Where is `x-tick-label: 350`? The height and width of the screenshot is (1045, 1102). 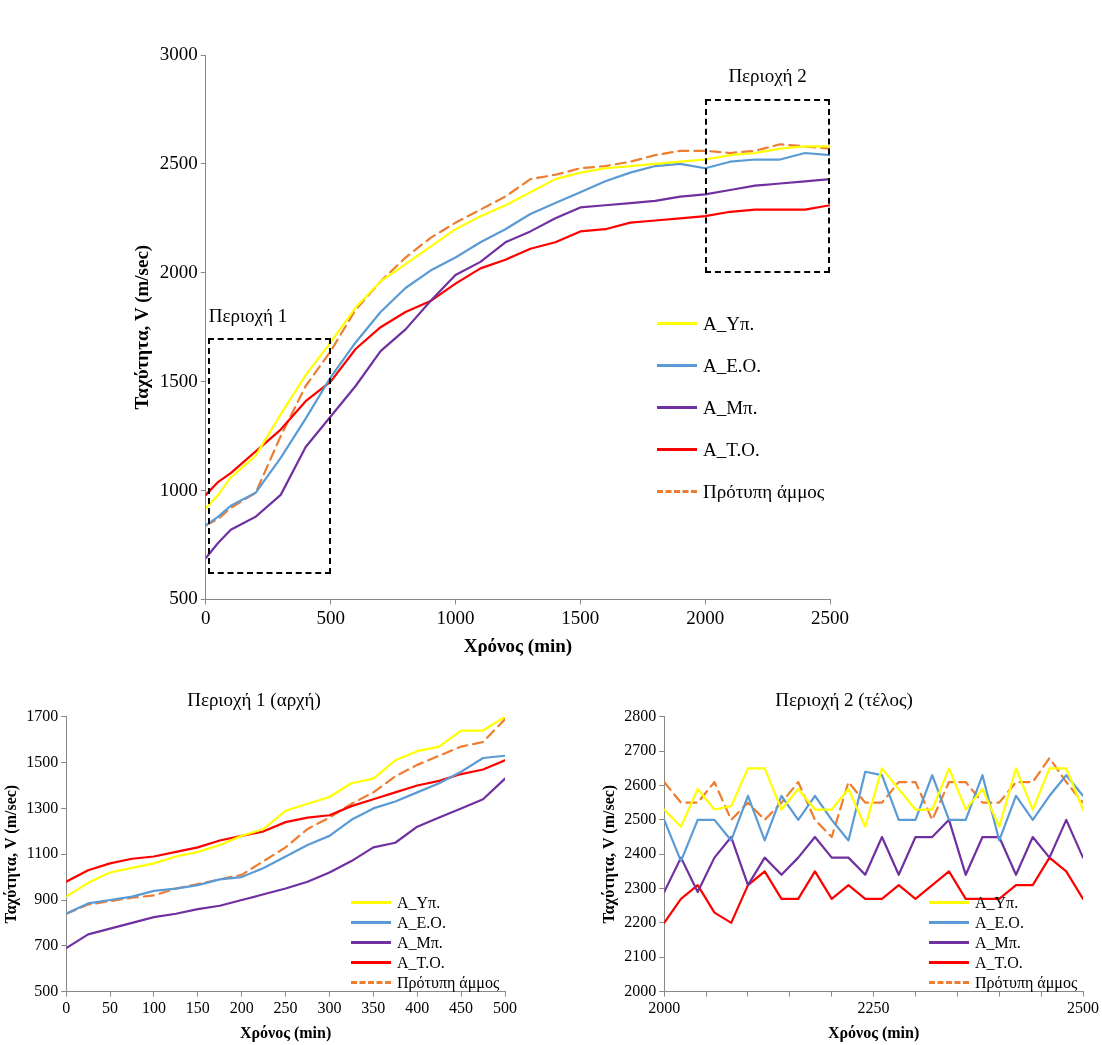 x-tick-label: 350 is located at coordinates (373, 1008).